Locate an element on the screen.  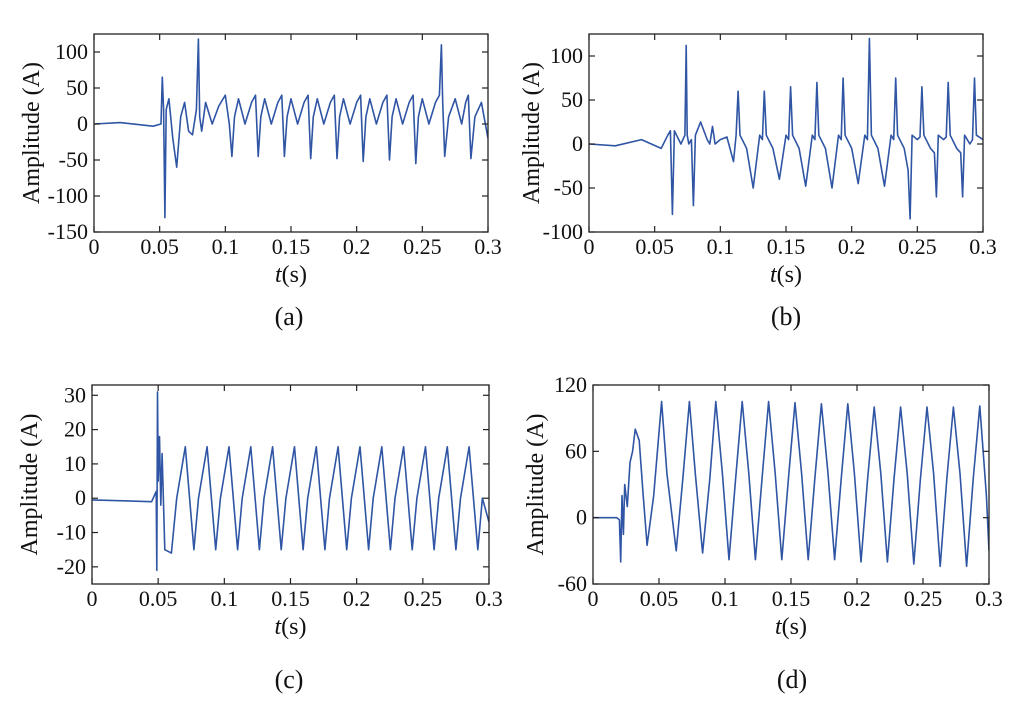
y-tick-label: 120 is located at coordinates (570, 384).